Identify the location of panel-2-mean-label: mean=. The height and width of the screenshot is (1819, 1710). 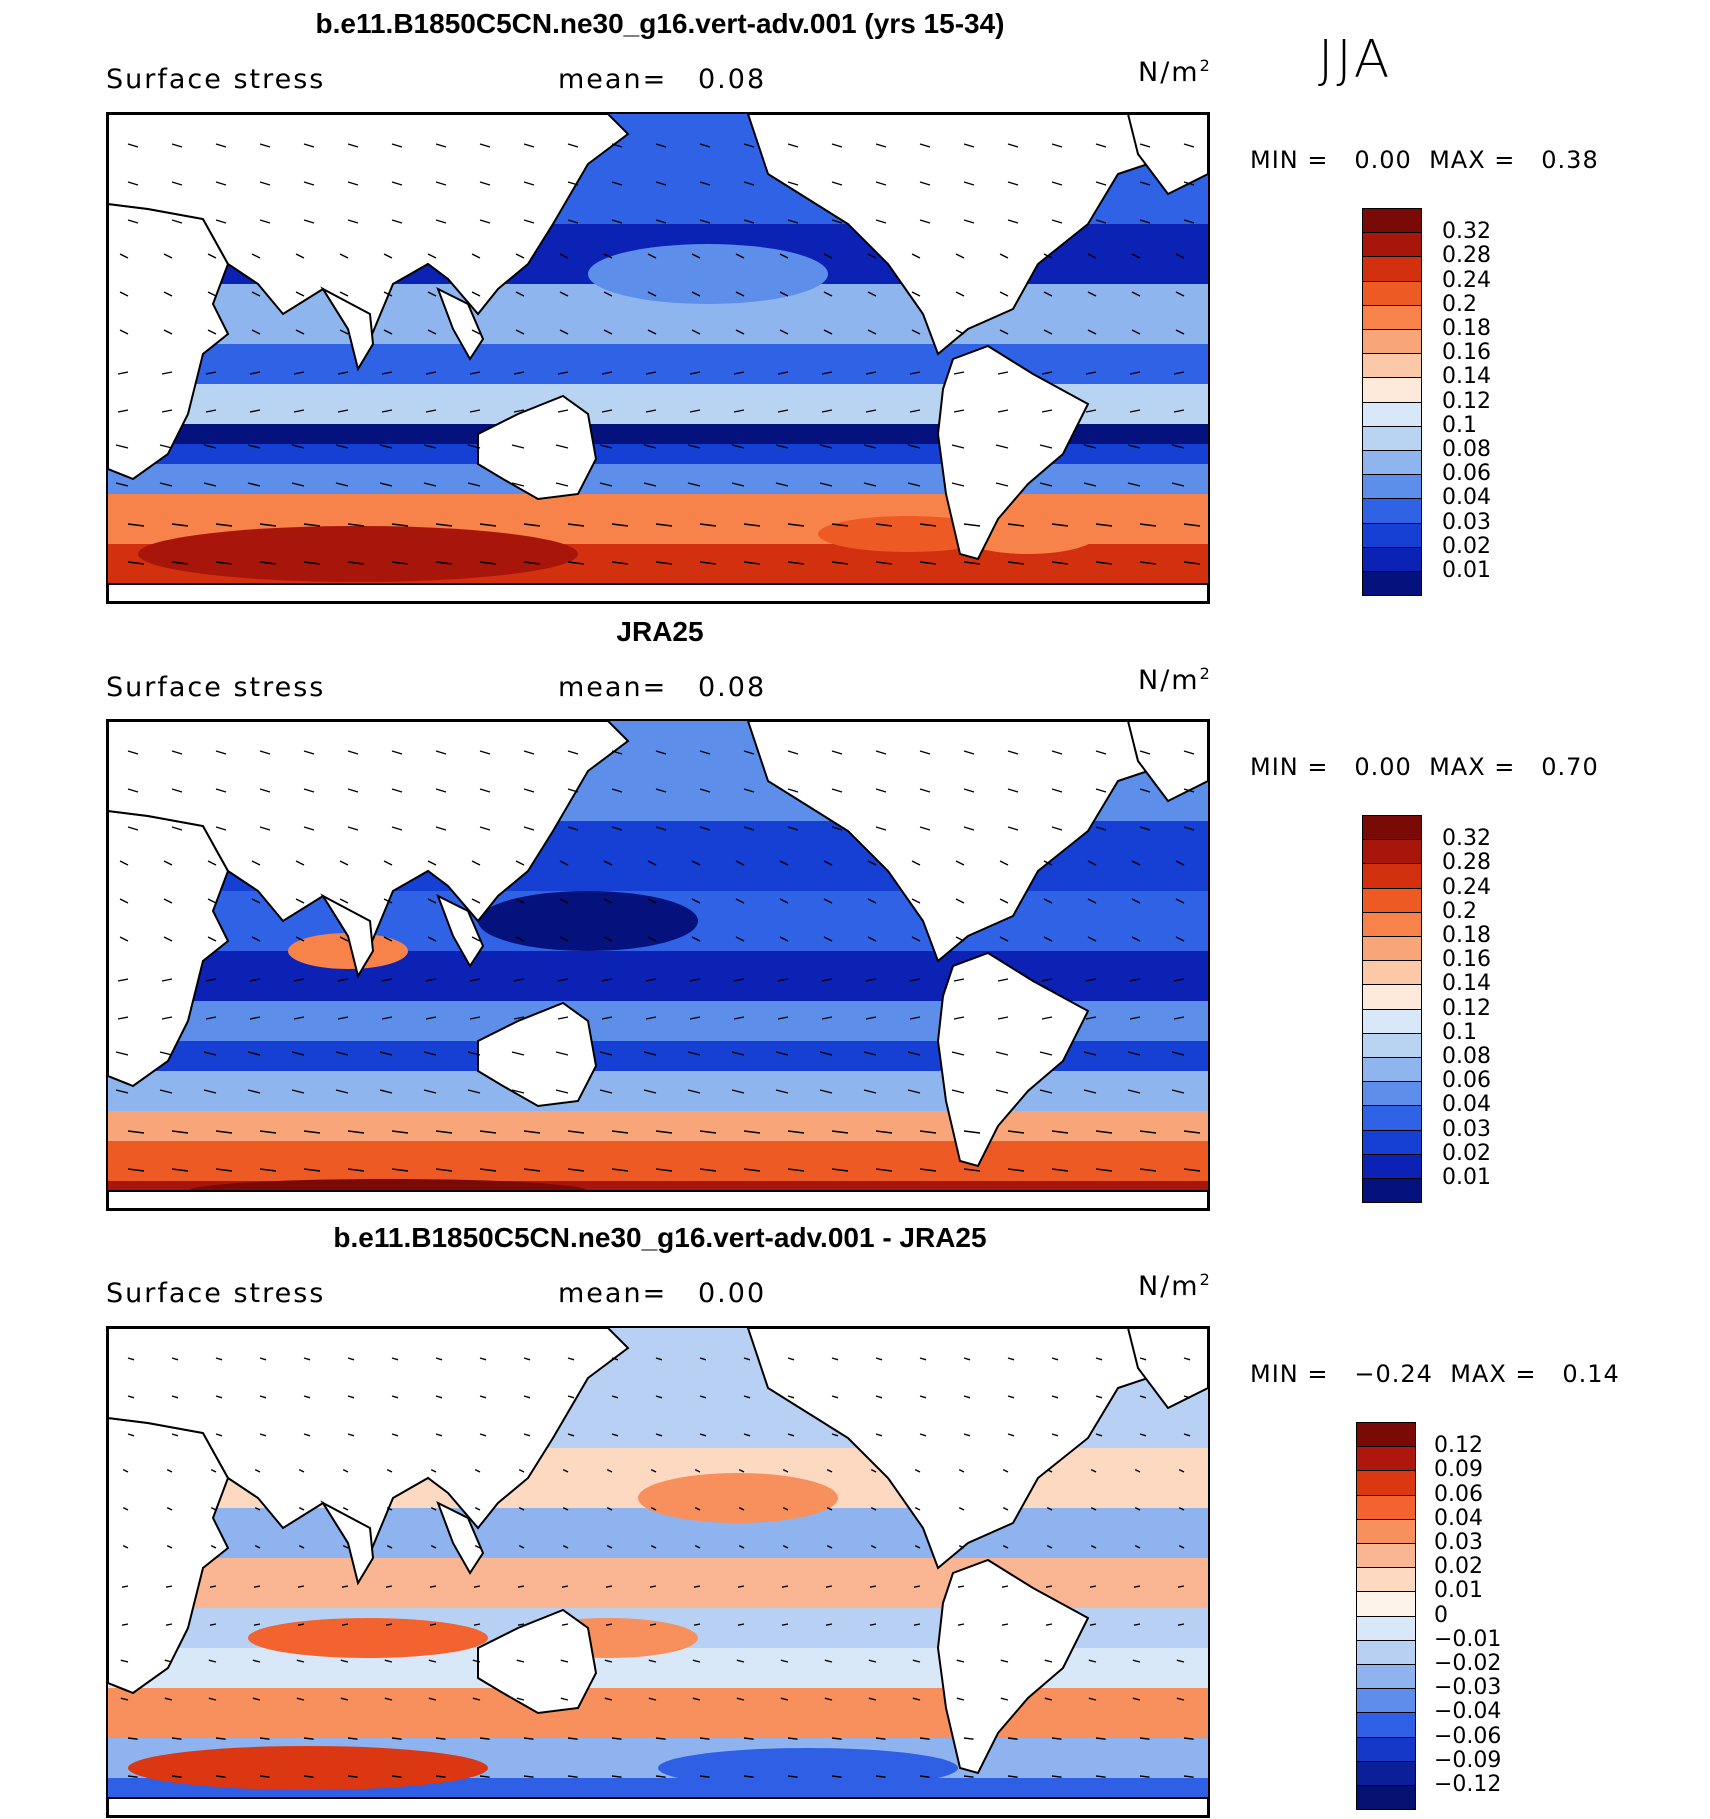
(613, 687).